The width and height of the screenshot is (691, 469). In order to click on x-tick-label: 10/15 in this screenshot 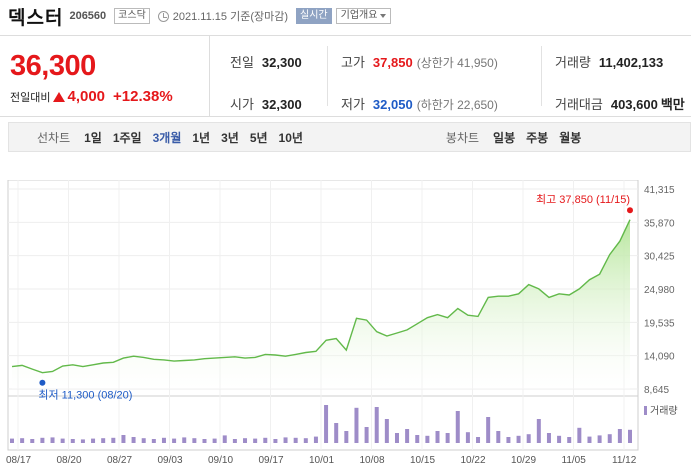, I will do `click(422, 460)`.